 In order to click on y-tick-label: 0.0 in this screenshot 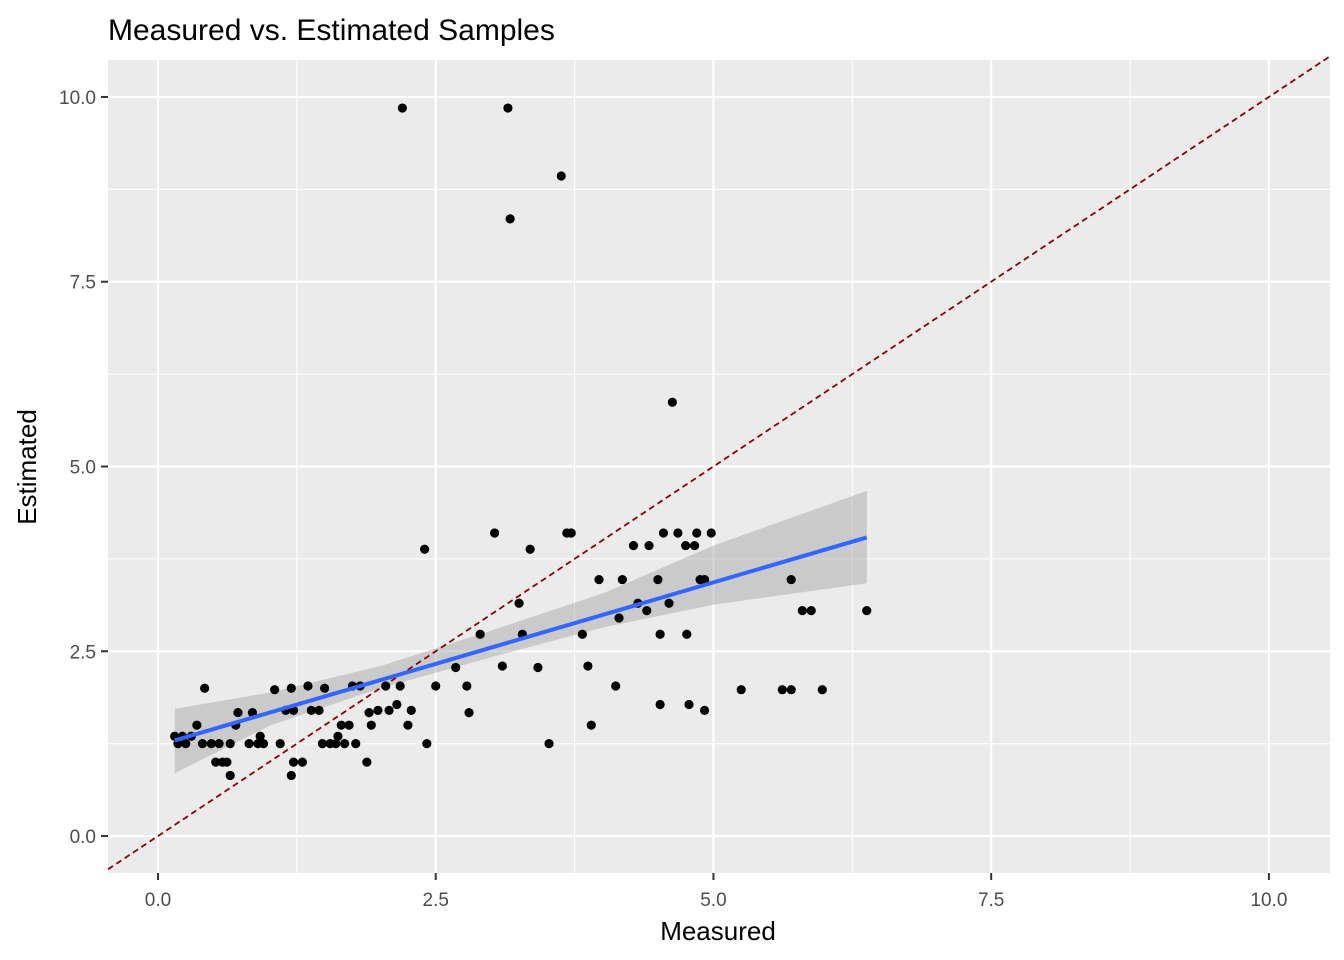, I will do `click(83, 837)`.